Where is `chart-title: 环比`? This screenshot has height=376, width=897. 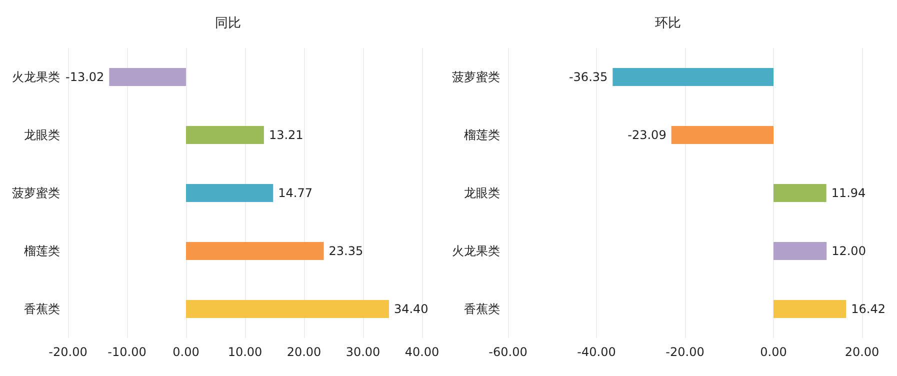 chart-title: 环比 is located at coordinates (668, 23).